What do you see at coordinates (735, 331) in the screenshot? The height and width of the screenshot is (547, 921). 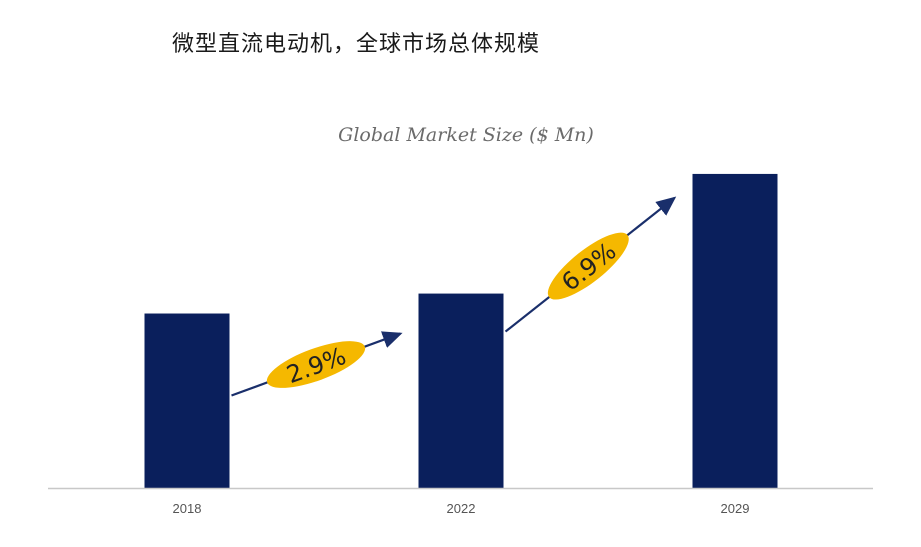 I see `bar-2029` at bounding box center [735, 331].